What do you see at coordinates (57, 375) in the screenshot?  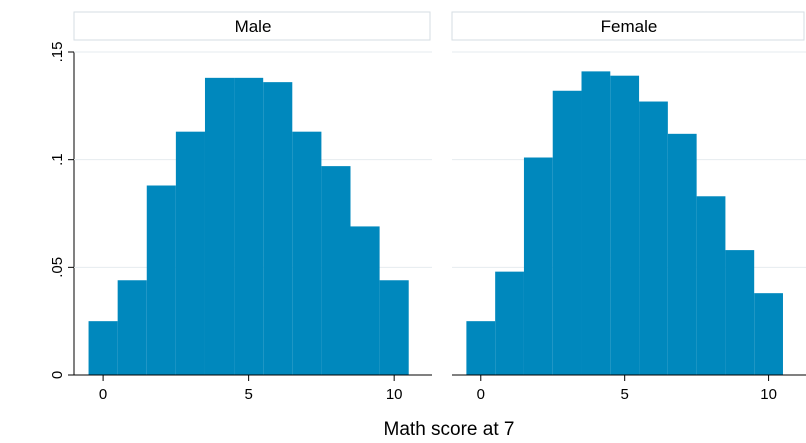 I see `y-tick-label: 0` at bounding box center [57, 375].